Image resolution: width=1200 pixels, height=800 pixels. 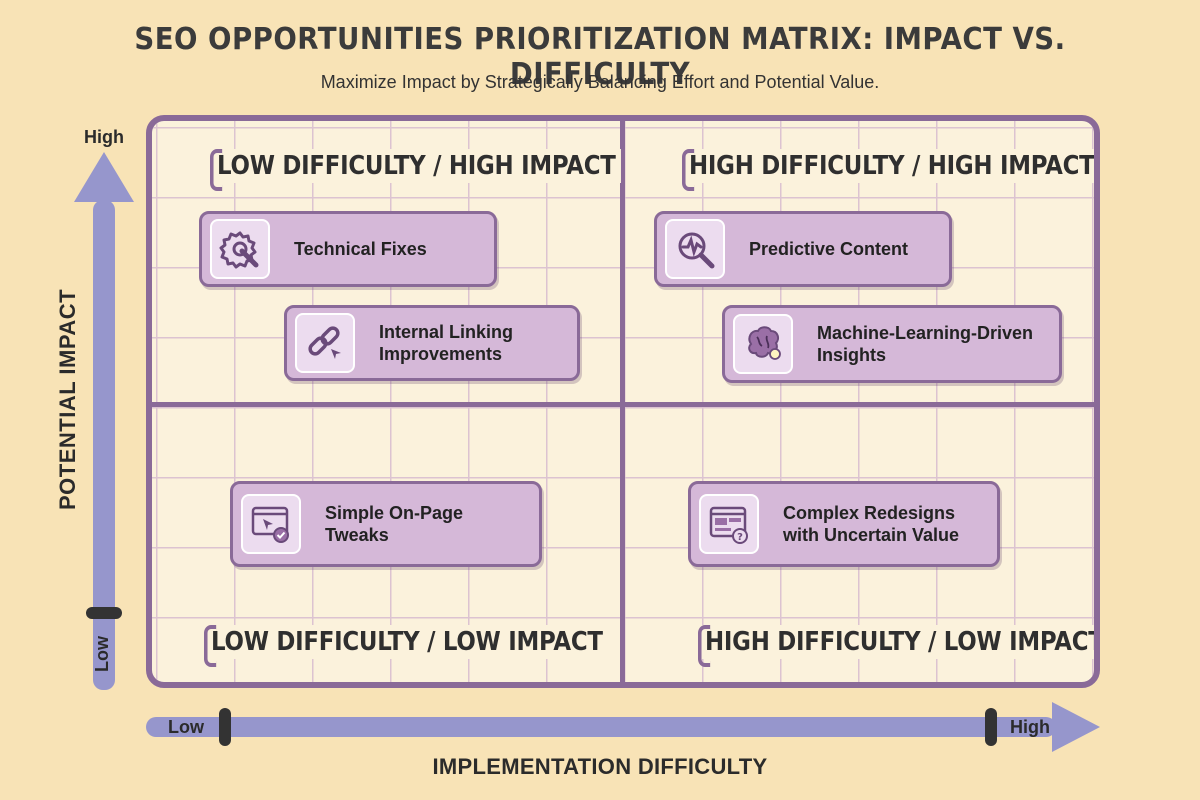 I want to click on card-label-line2: with Uncertain Value, so click(x=871, y=535).